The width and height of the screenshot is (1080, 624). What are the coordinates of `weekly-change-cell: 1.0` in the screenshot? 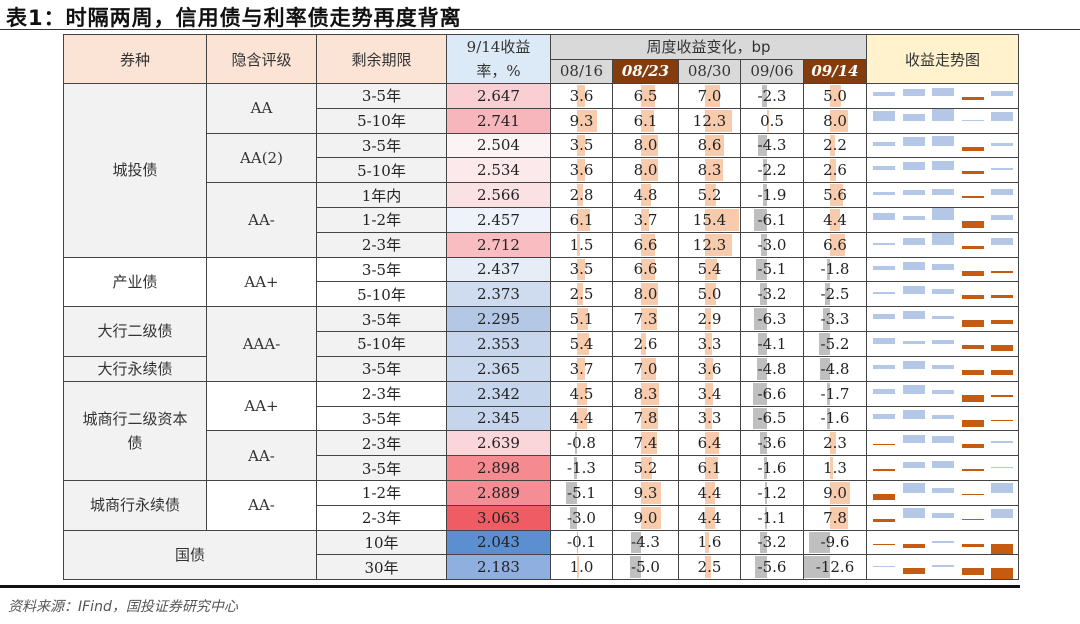 It's located at (581, 567).